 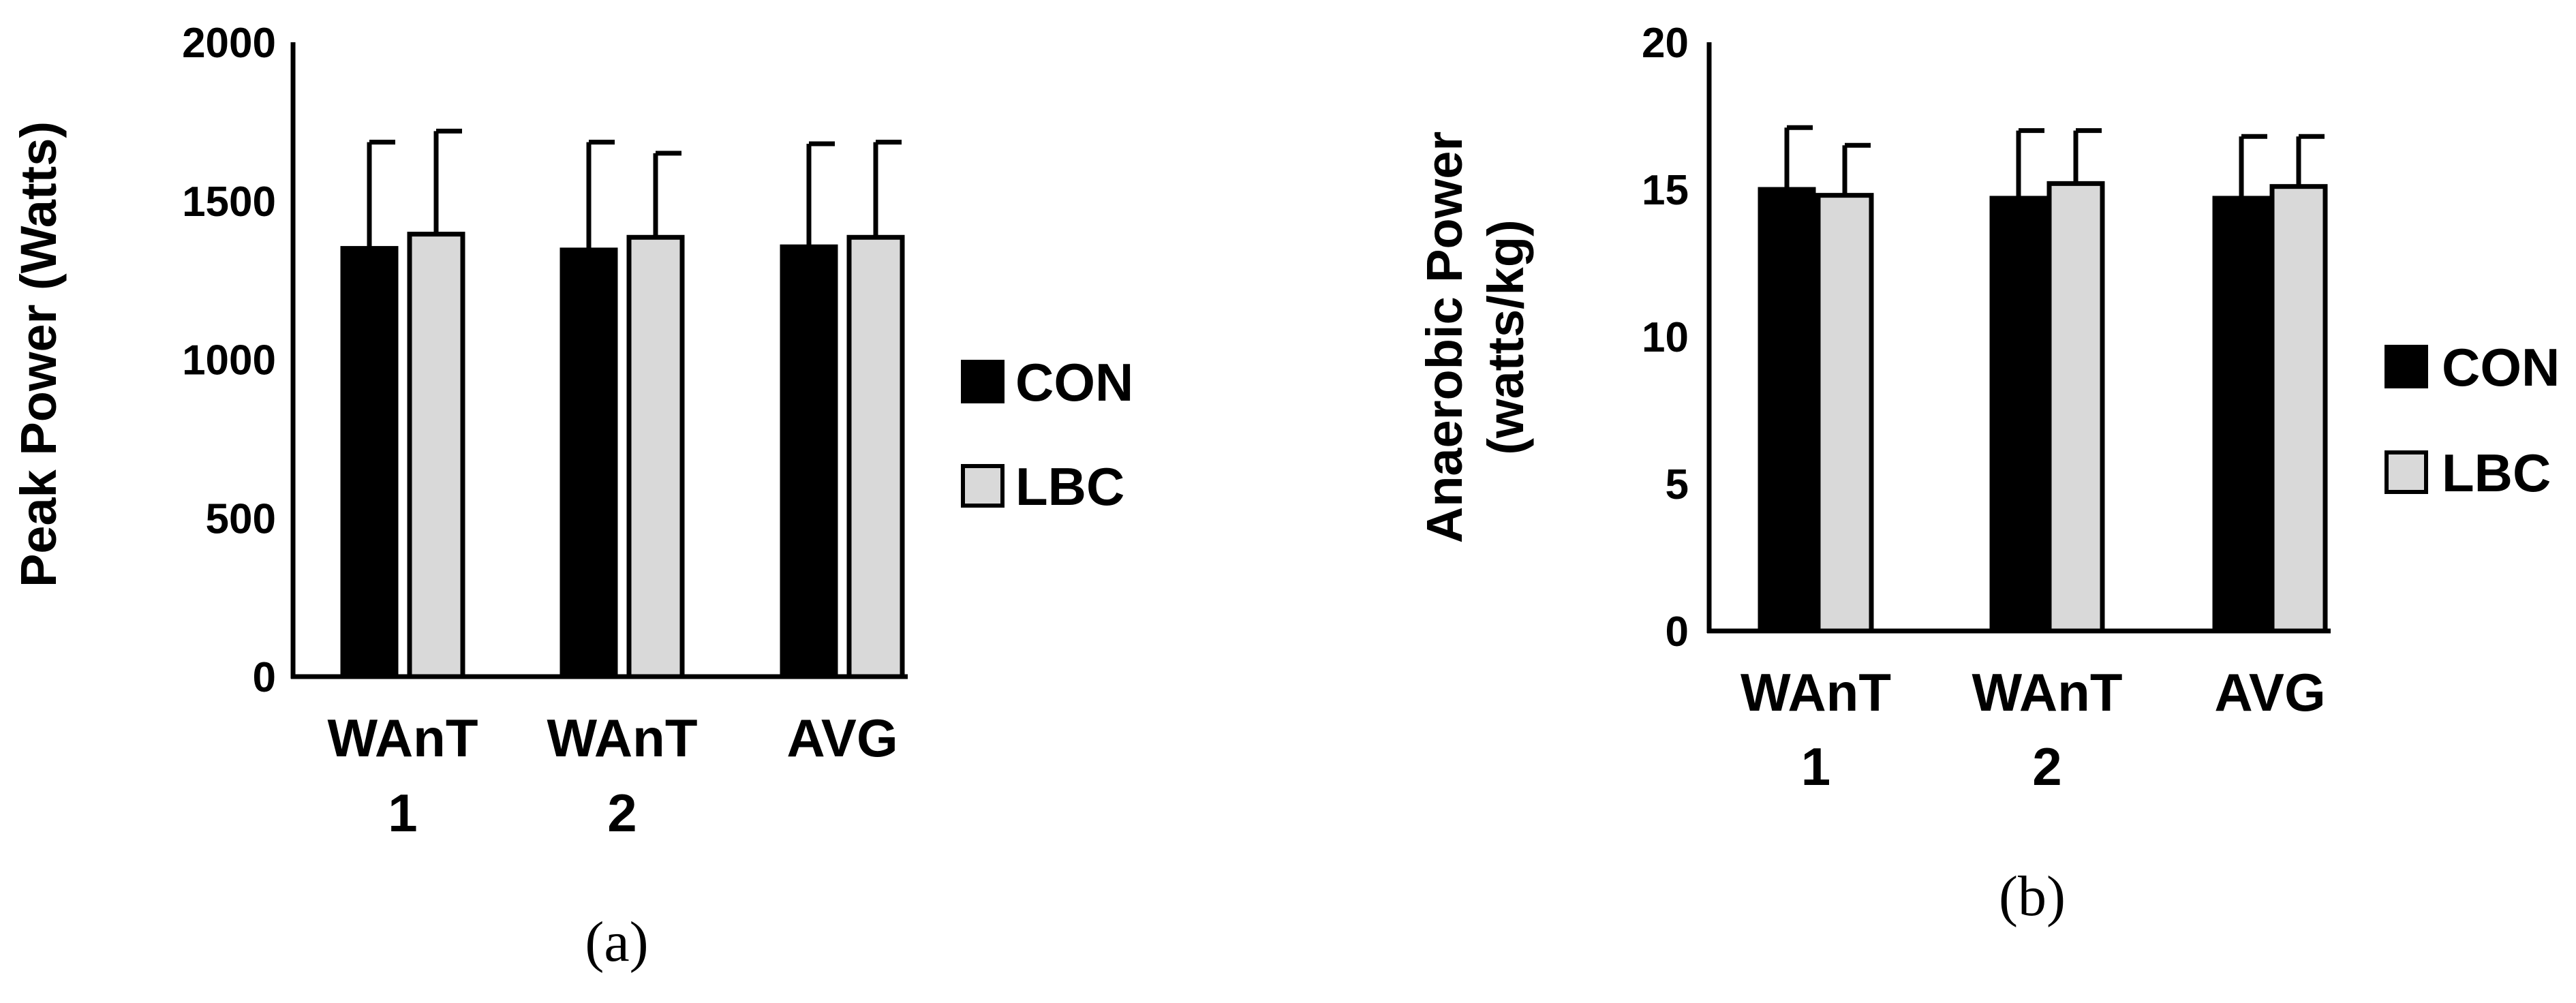 I want to click on panel-label: (b), so click(x=2032, y=896).